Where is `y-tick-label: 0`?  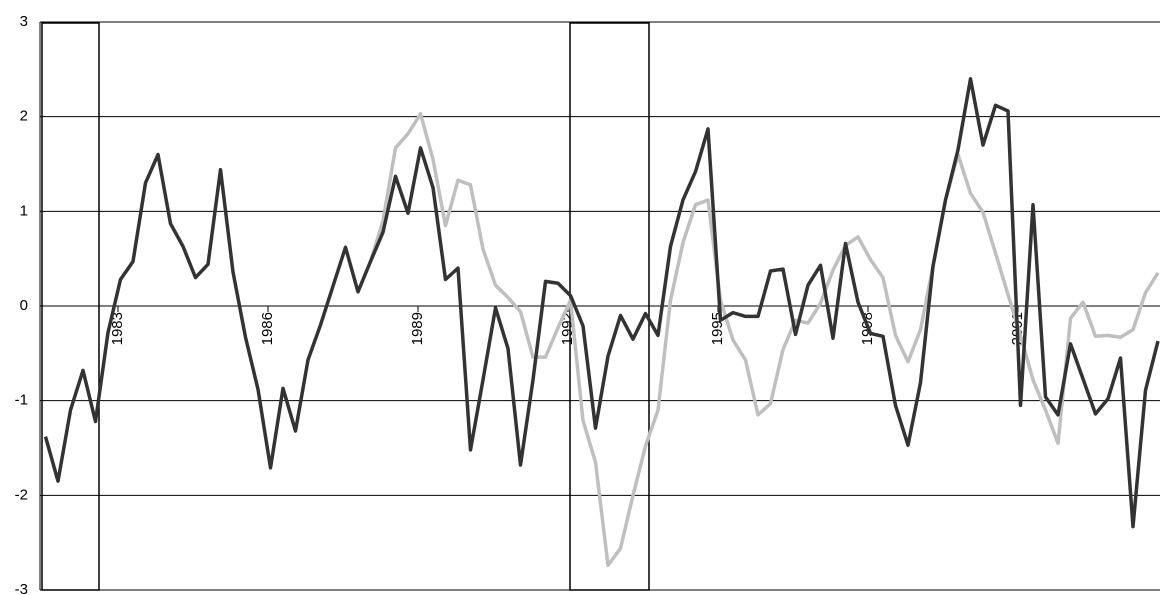 y-tick-label: 0 is located at coordinates (24, 305).